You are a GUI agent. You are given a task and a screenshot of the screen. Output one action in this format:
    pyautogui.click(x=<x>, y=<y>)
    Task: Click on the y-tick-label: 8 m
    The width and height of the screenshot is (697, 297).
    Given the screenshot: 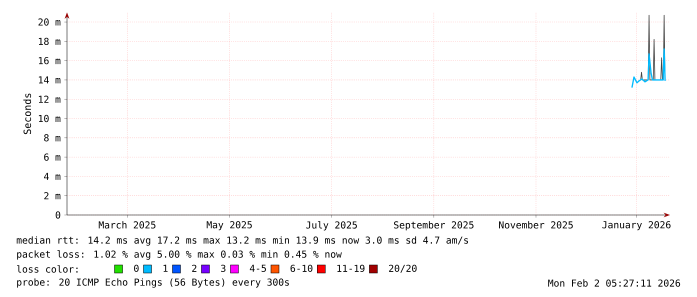 What is the action you would take?
    pyautogui.click(x=52, y=138)
    